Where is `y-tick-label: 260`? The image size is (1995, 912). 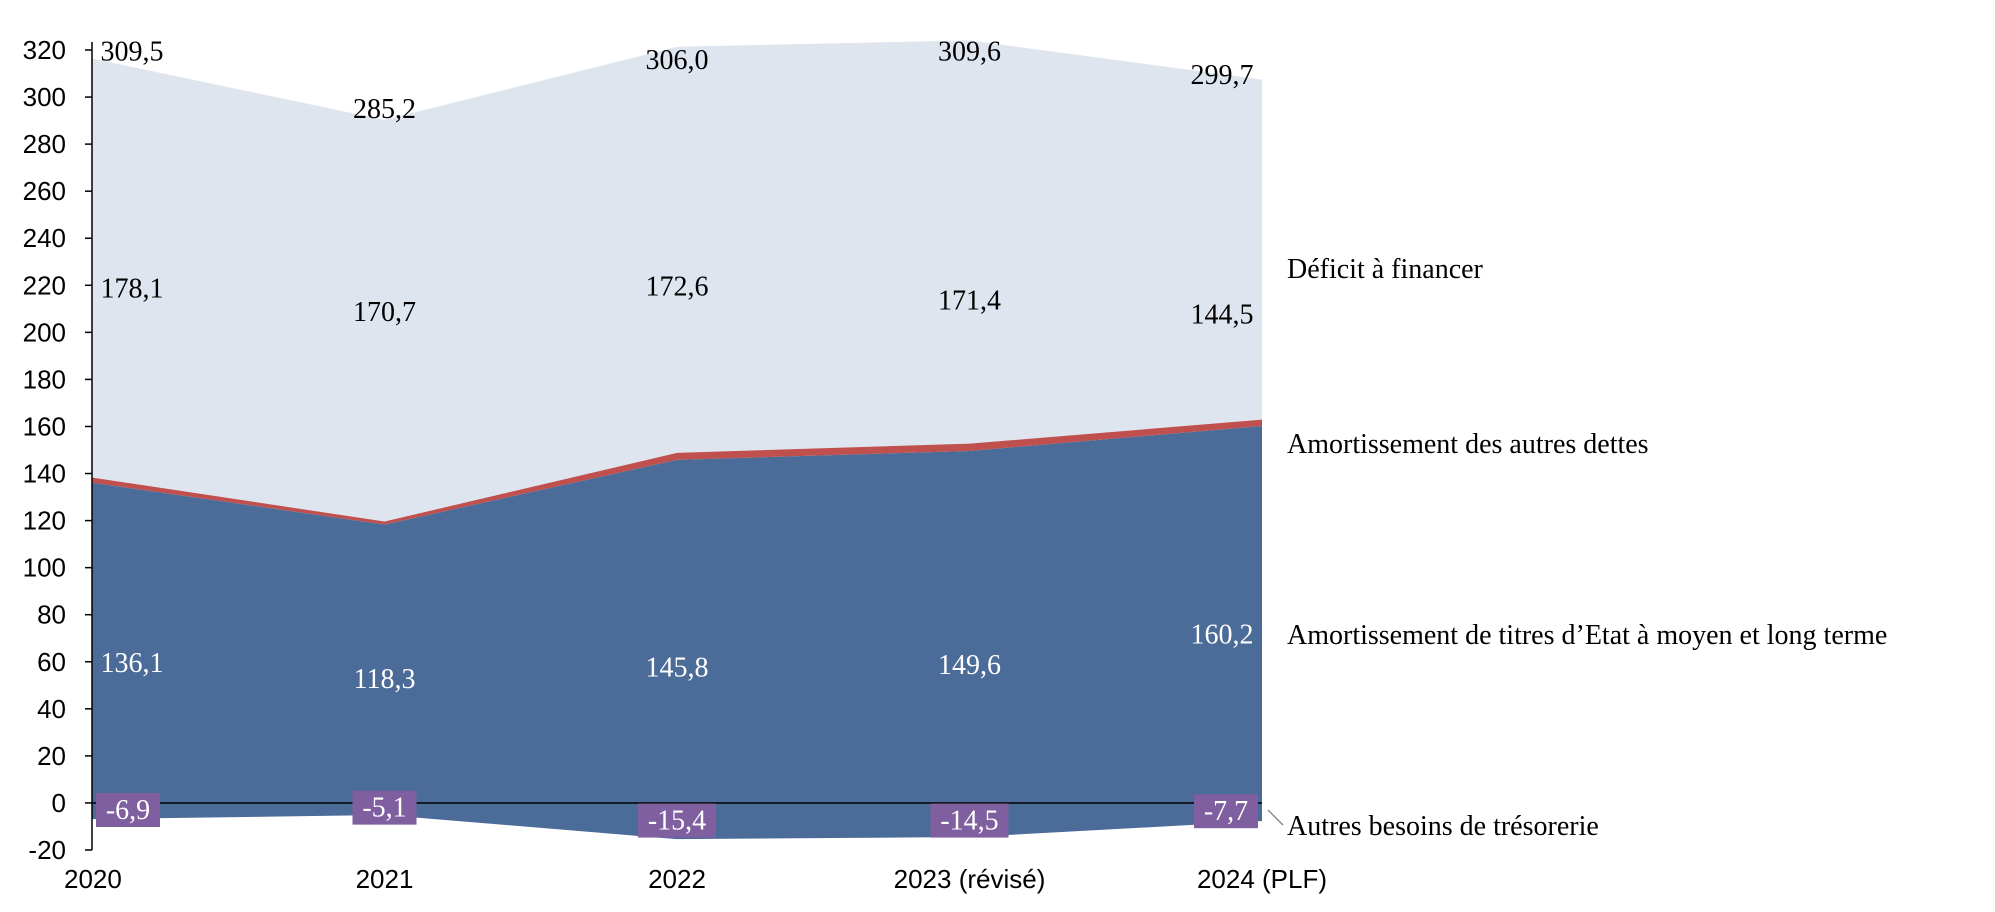 y-tick-label: 260 is located at coordinates (44, 191).